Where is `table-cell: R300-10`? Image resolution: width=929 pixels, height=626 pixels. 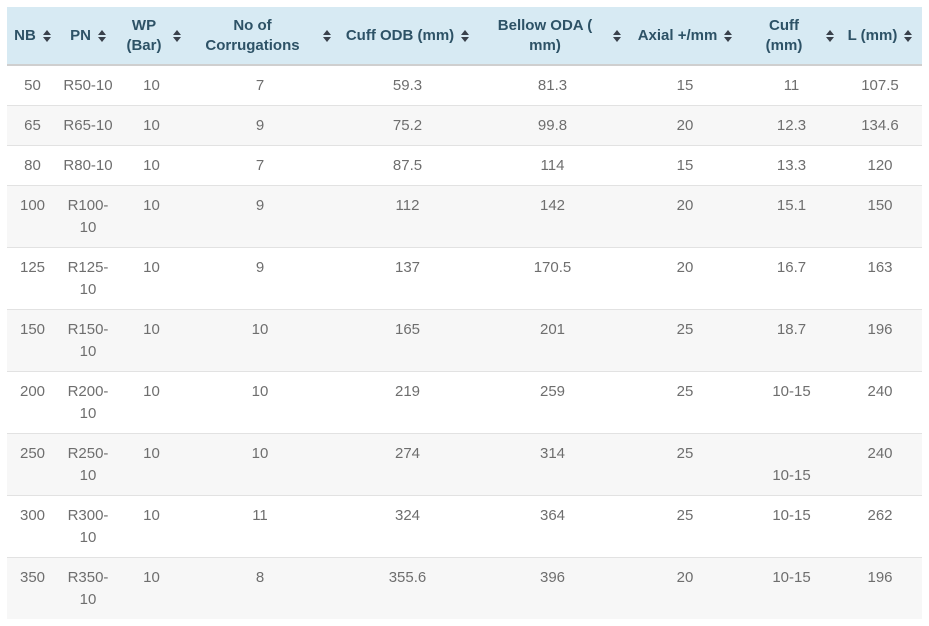 table-cell: R300-10 is located at coordinates (88, 526).